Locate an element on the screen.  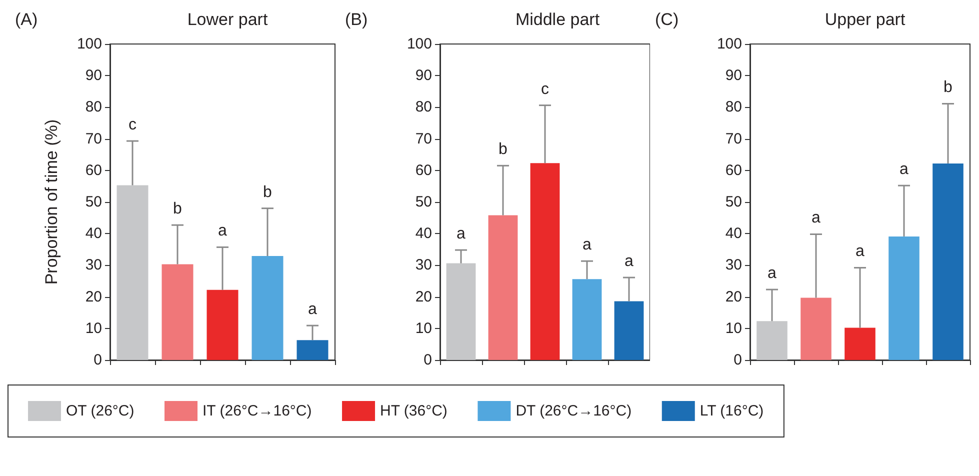
legend-label: HT (36°C) is located at coordinates (414, 411).